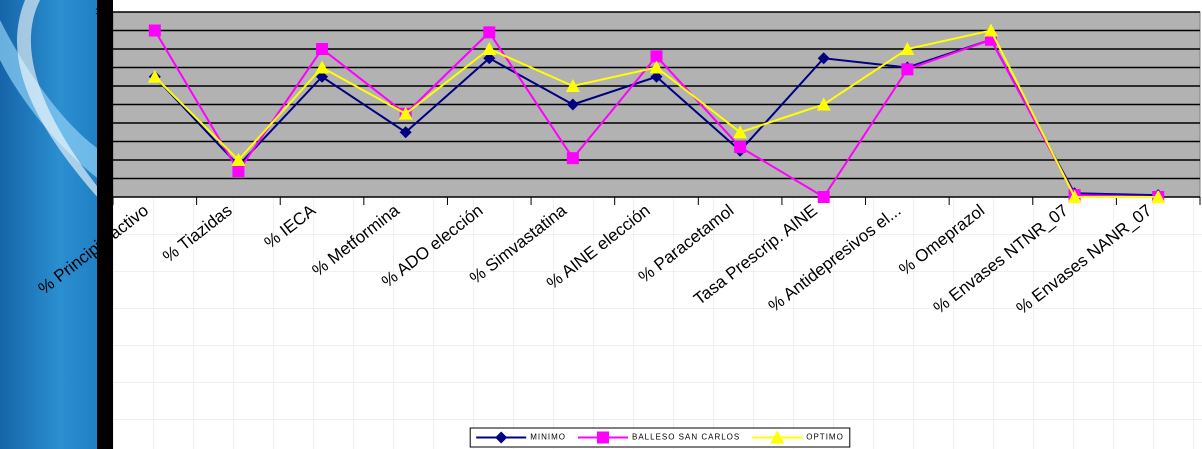 The image size is (1202, 449). I want to click on legend-box, so click(660, 437).